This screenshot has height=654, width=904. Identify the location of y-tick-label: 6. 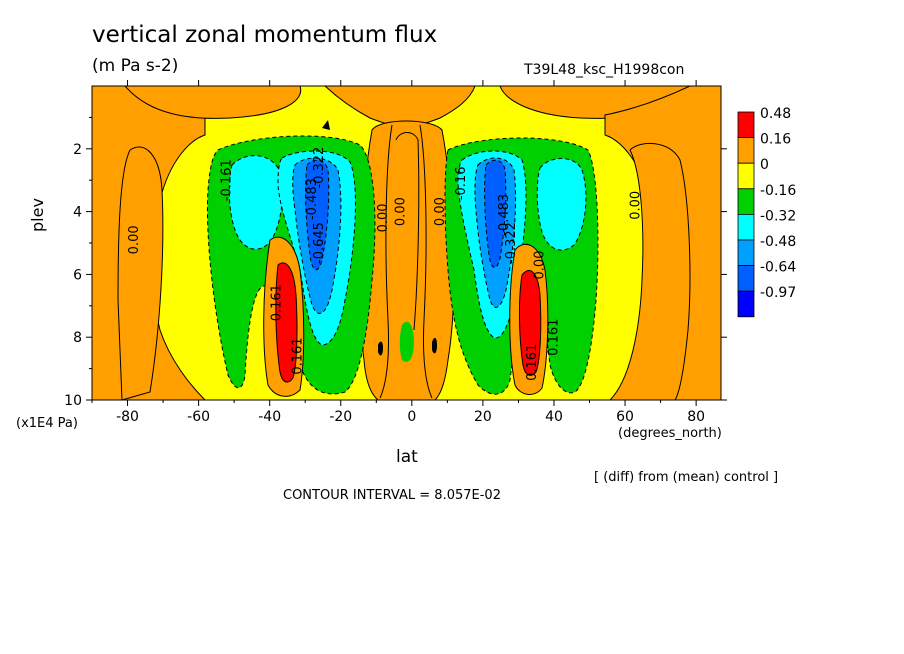
(77, 275).